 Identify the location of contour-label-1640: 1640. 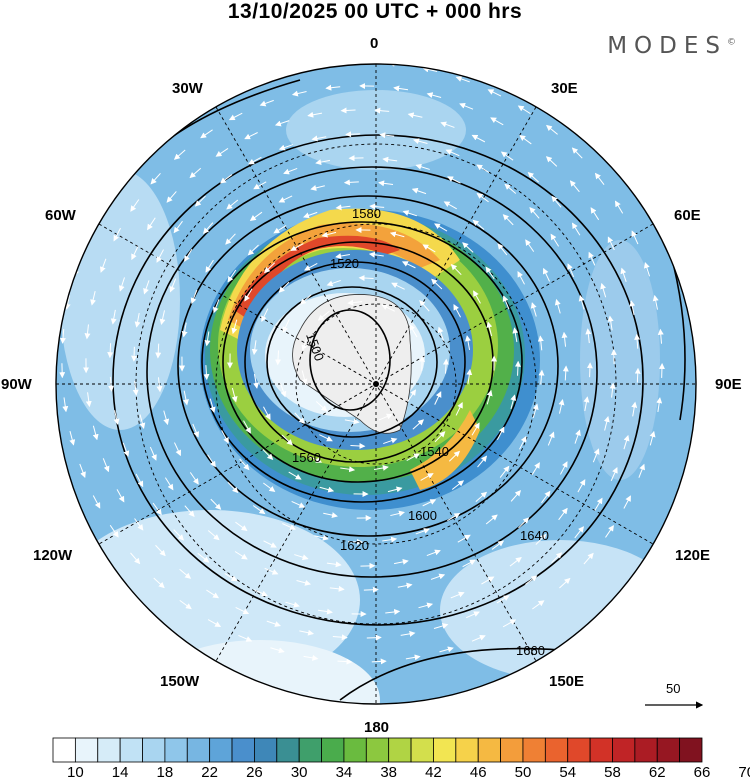
(534, 535).